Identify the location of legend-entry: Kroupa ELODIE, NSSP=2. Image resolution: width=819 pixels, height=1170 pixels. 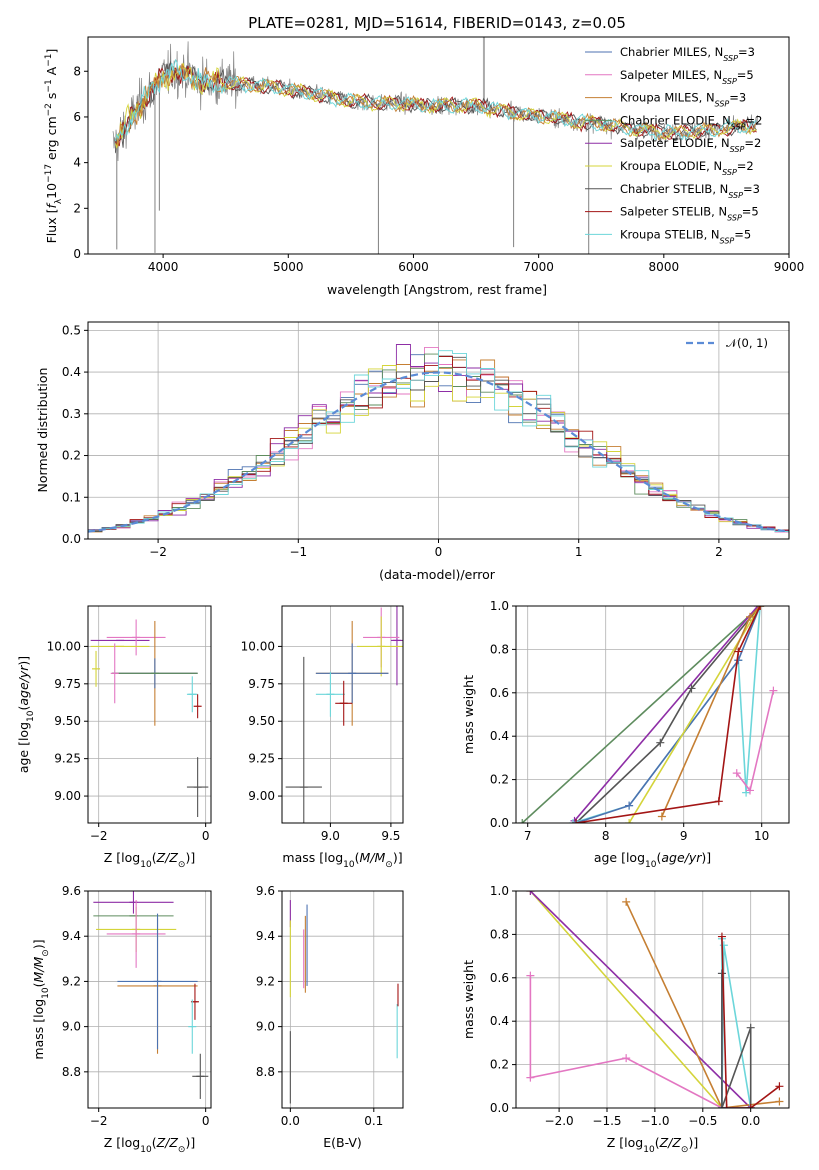
(687, 168).